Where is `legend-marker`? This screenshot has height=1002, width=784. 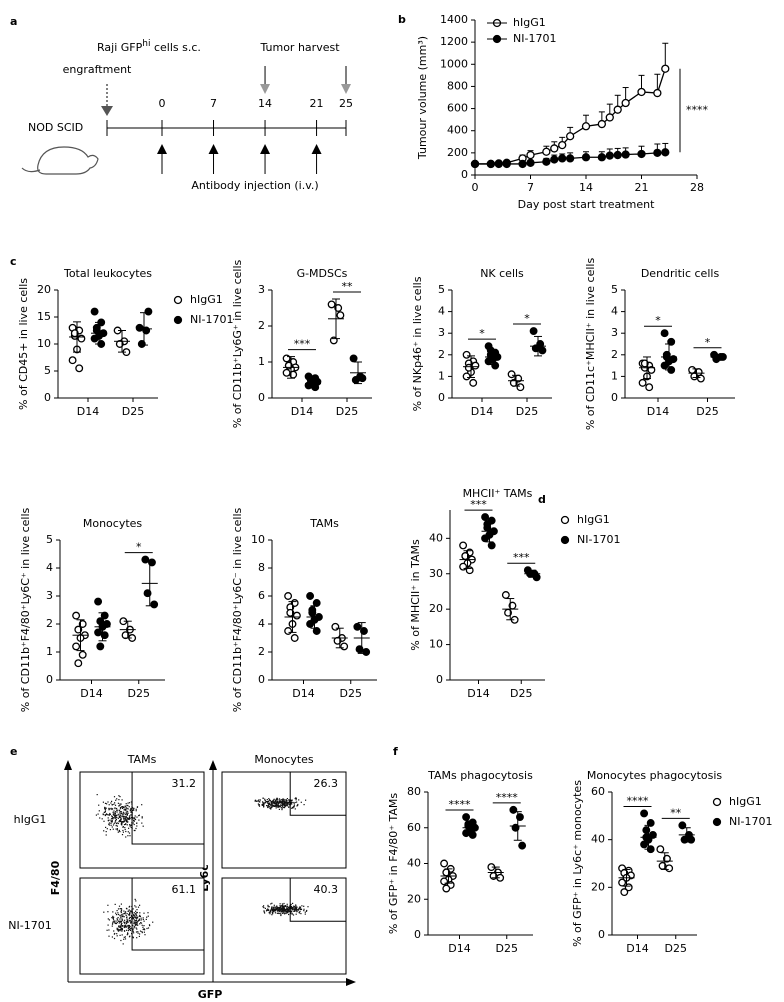
legend-marker is located at coordinates (565, 540).